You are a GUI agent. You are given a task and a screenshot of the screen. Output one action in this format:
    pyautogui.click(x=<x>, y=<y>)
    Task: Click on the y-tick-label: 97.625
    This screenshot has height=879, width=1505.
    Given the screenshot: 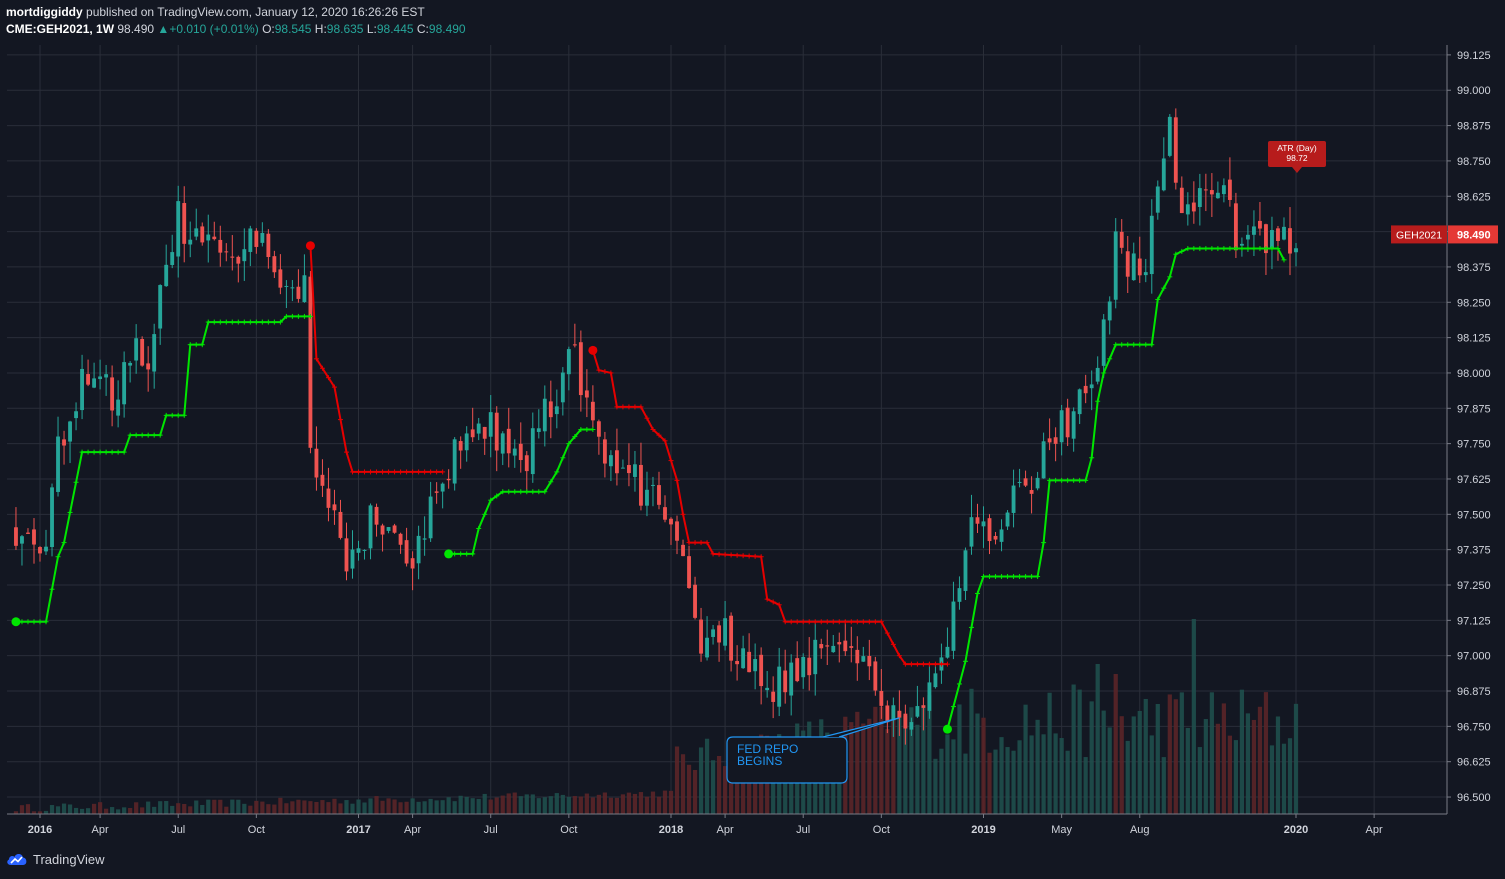 What is the action you would take?
    pyautogui.click(x=1474, y=480)
    